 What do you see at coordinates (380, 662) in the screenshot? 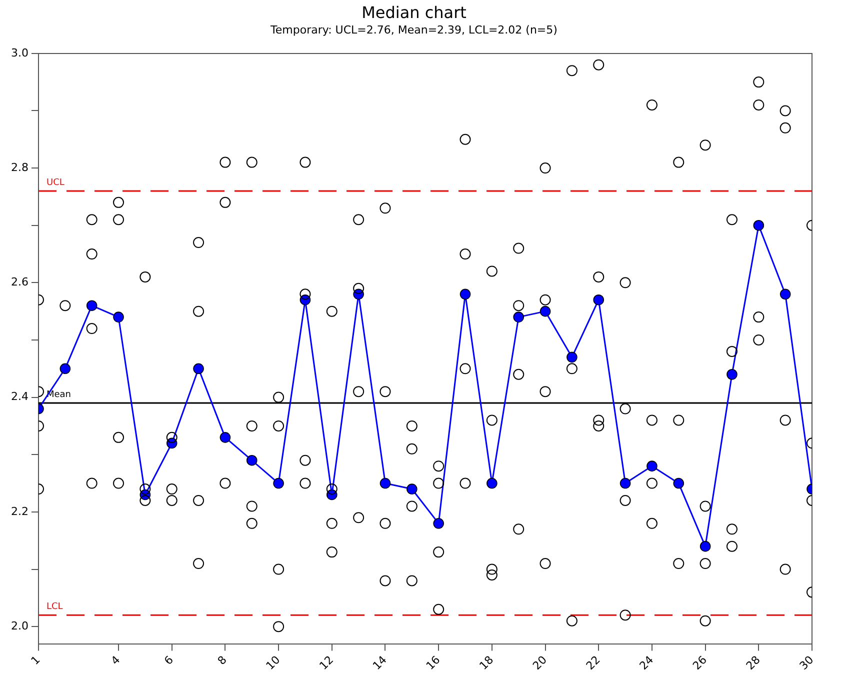
I see `x-tick-label: 14` at bounding box center [380, 662].